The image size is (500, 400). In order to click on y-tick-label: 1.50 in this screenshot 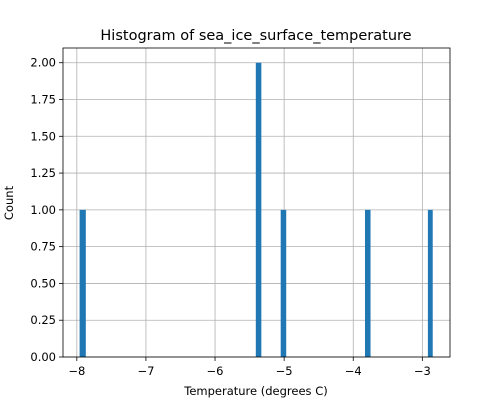, I will do `click(43, 136)`.